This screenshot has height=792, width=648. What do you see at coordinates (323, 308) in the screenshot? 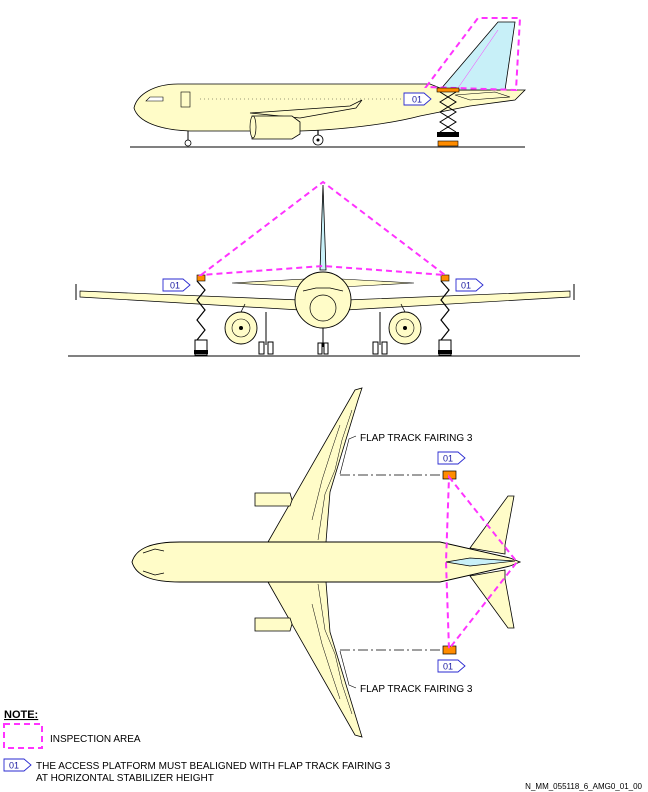
I see `front-view-nose-radome` at bounding box center [323, 308].